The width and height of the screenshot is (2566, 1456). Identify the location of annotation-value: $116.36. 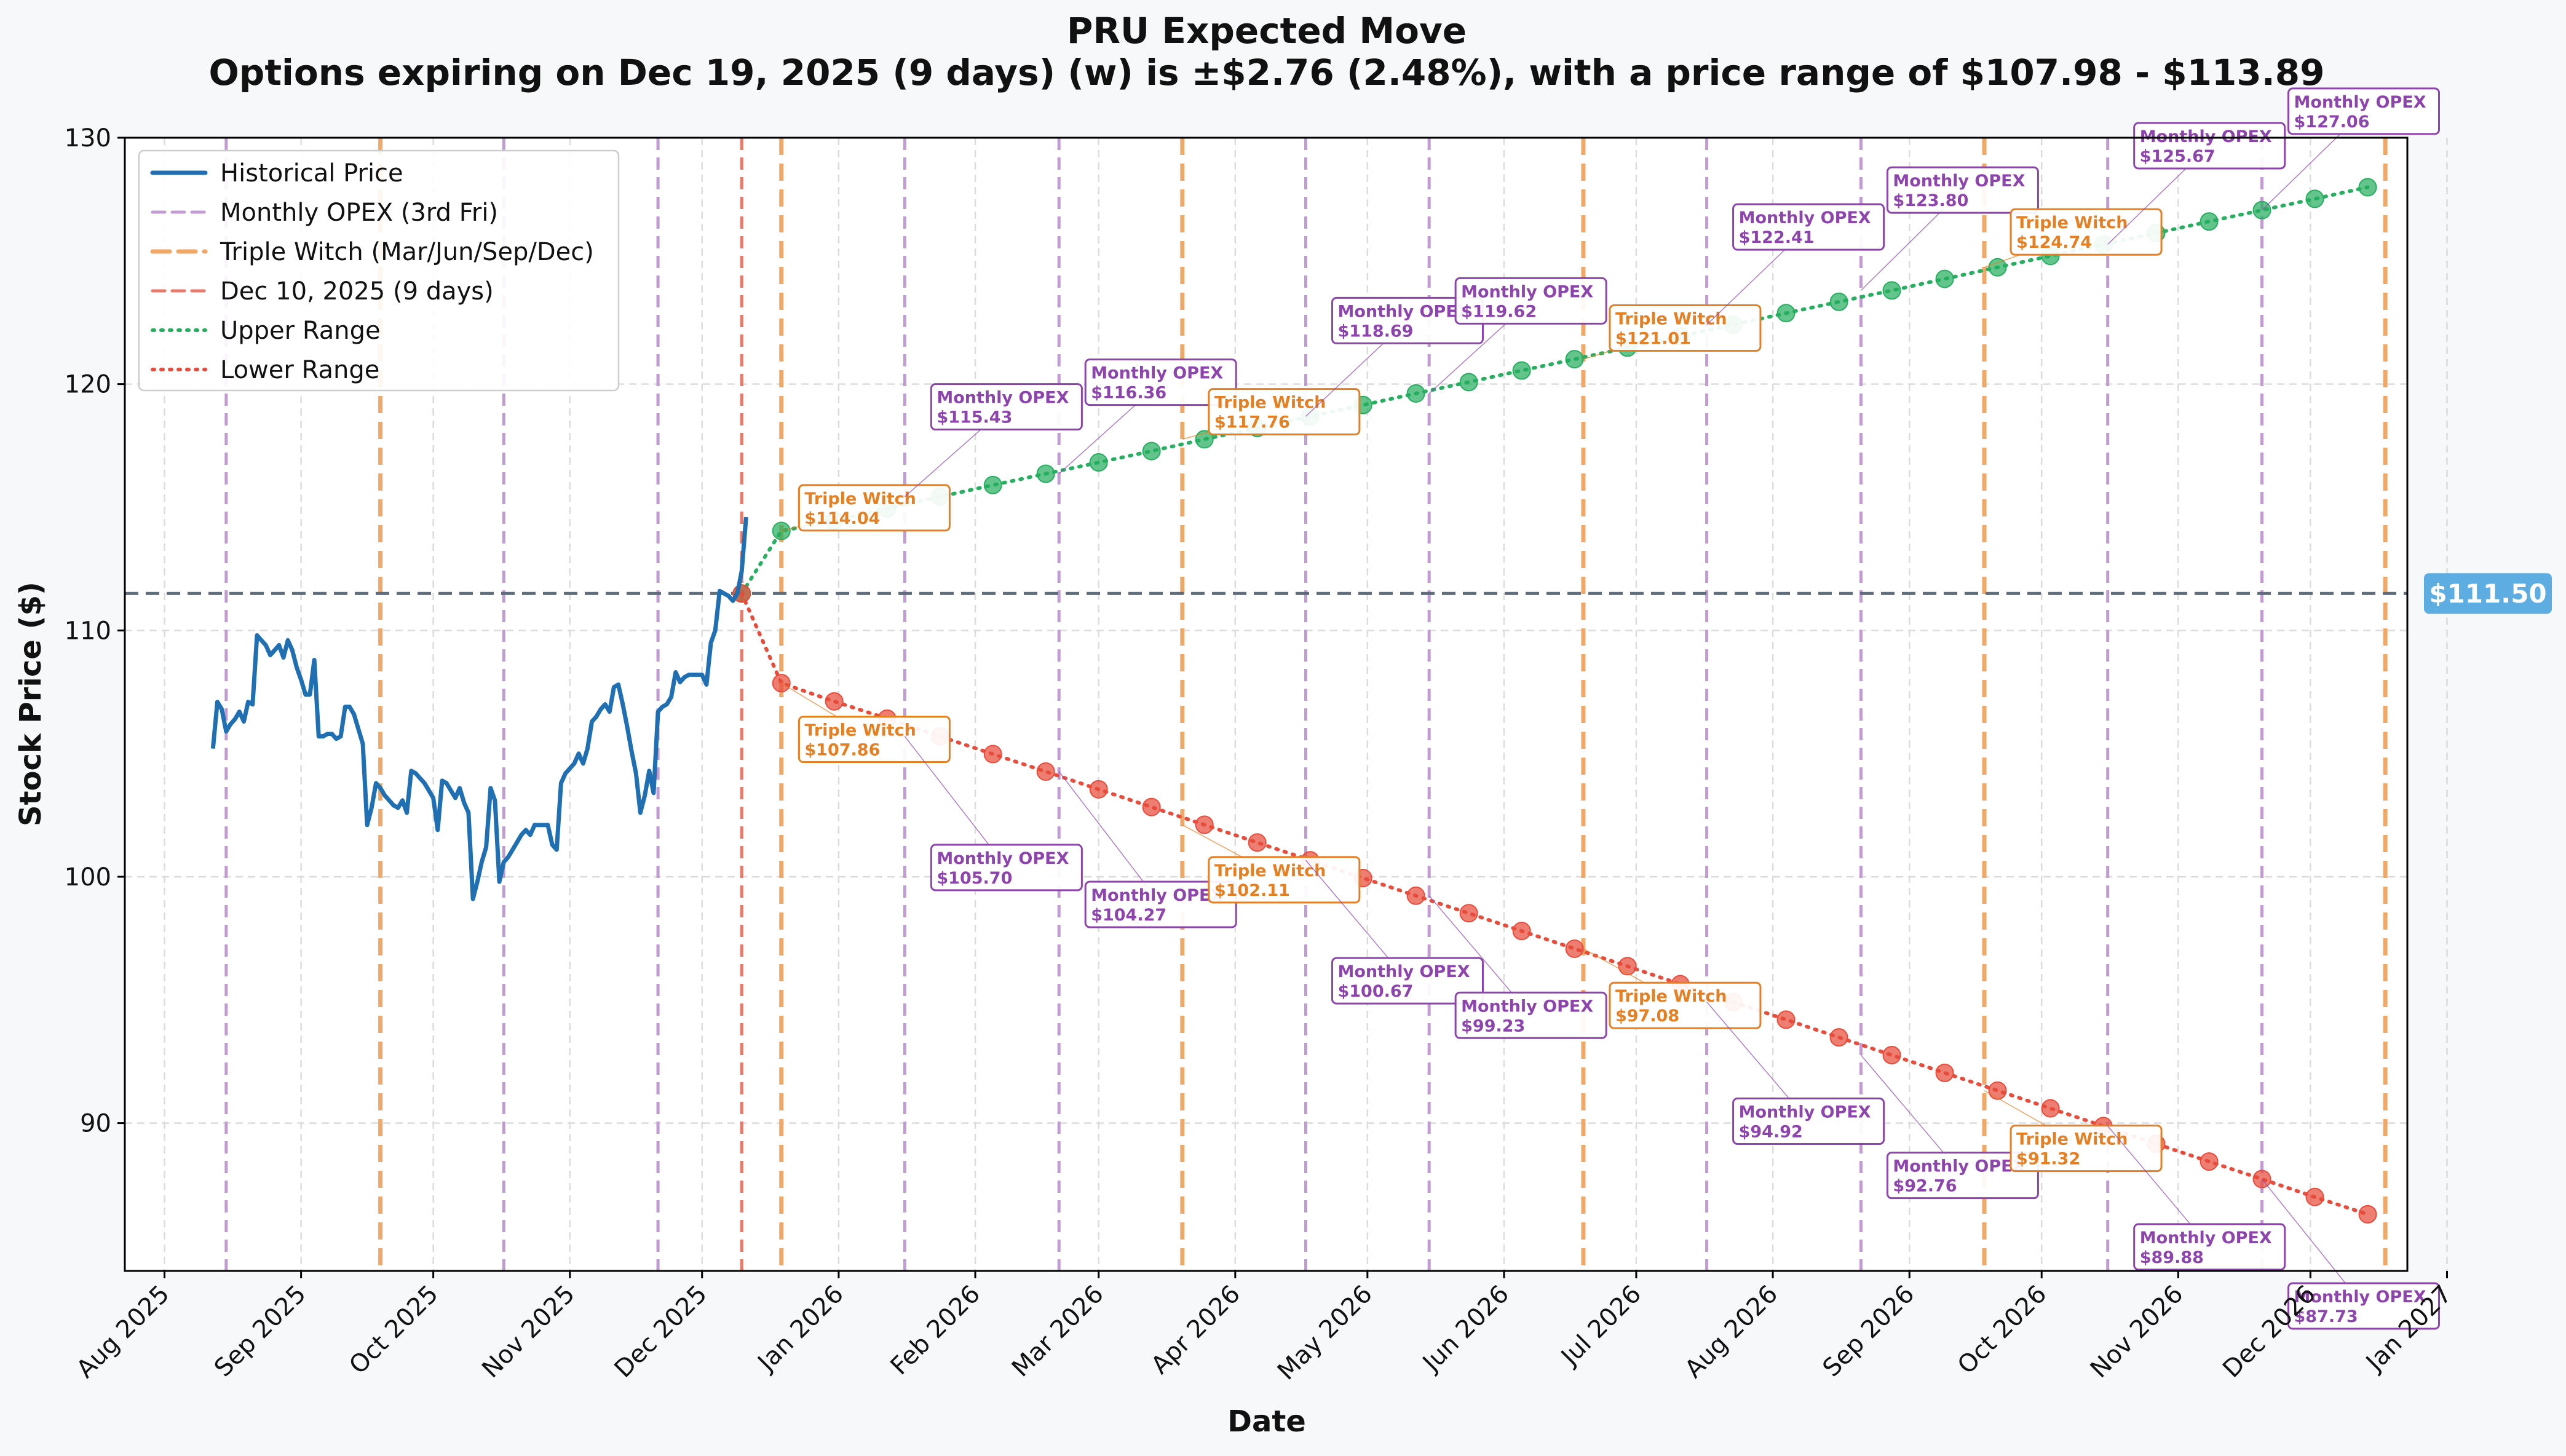
(1128, 393).